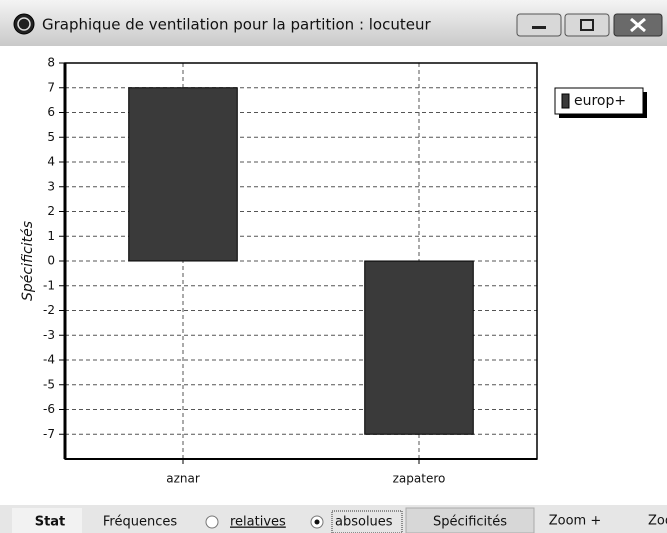 The height and width of the screenshot is (533, 667). I want to click on y-tick-label: 4, so click(51, 162).